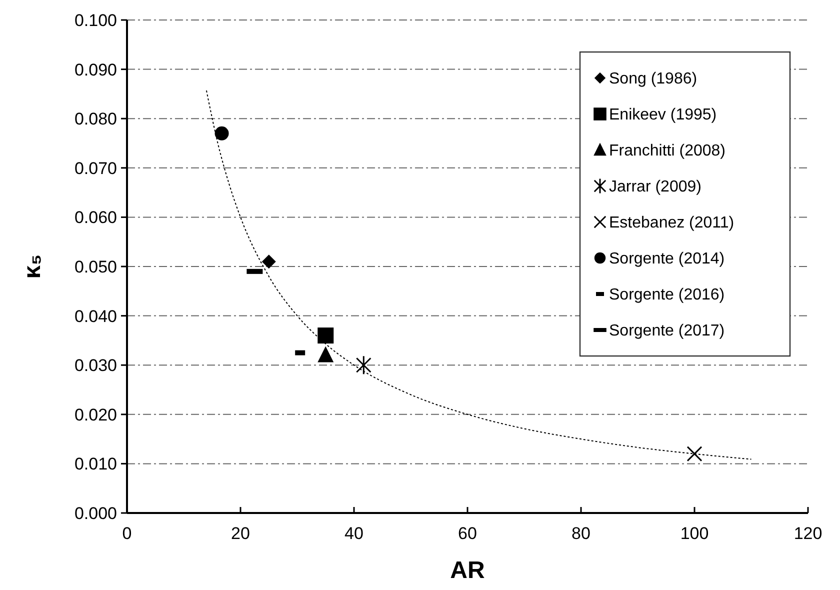  I want to click on y-tick-label: 0.000, so click(95, 513).